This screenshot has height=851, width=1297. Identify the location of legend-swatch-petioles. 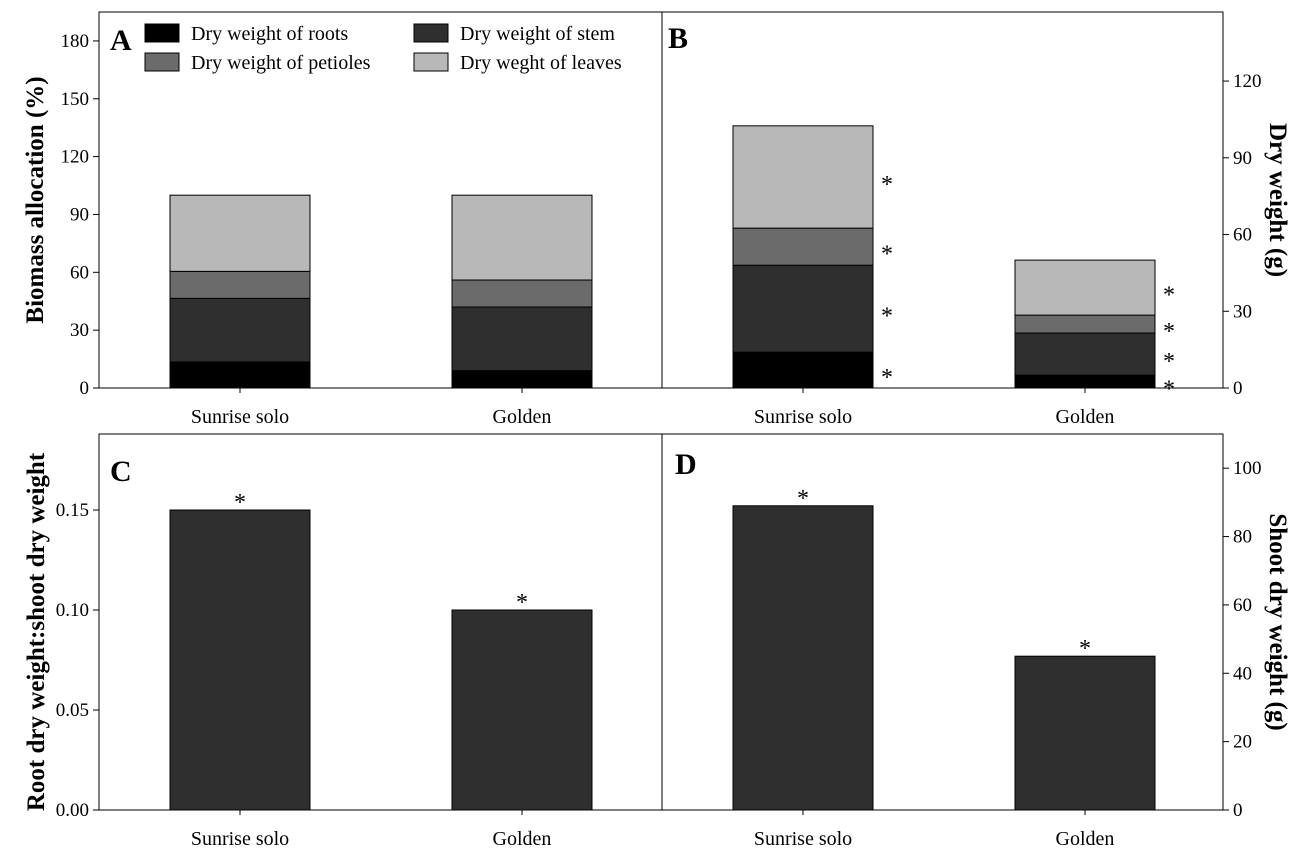
(162, 62).